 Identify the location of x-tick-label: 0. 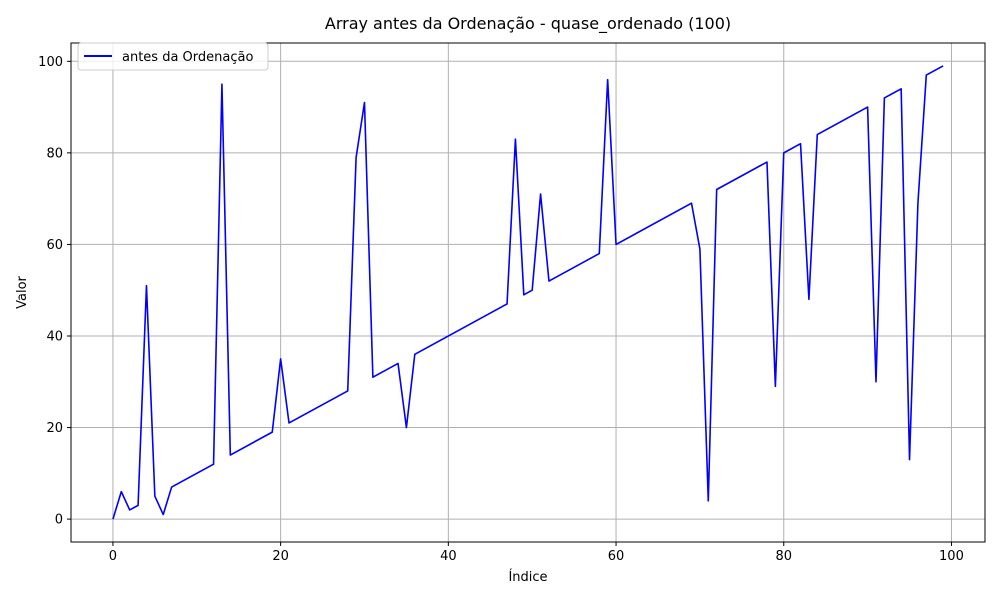
(113, 556).